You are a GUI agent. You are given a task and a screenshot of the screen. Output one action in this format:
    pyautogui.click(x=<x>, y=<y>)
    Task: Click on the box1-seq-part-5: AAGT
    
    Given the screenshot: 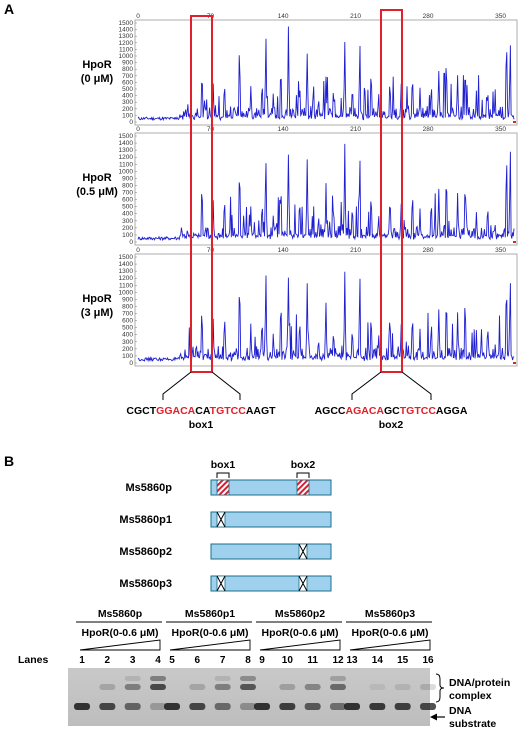 What is the action you would take?
    pyautogui.click(x=261, y=411)
    